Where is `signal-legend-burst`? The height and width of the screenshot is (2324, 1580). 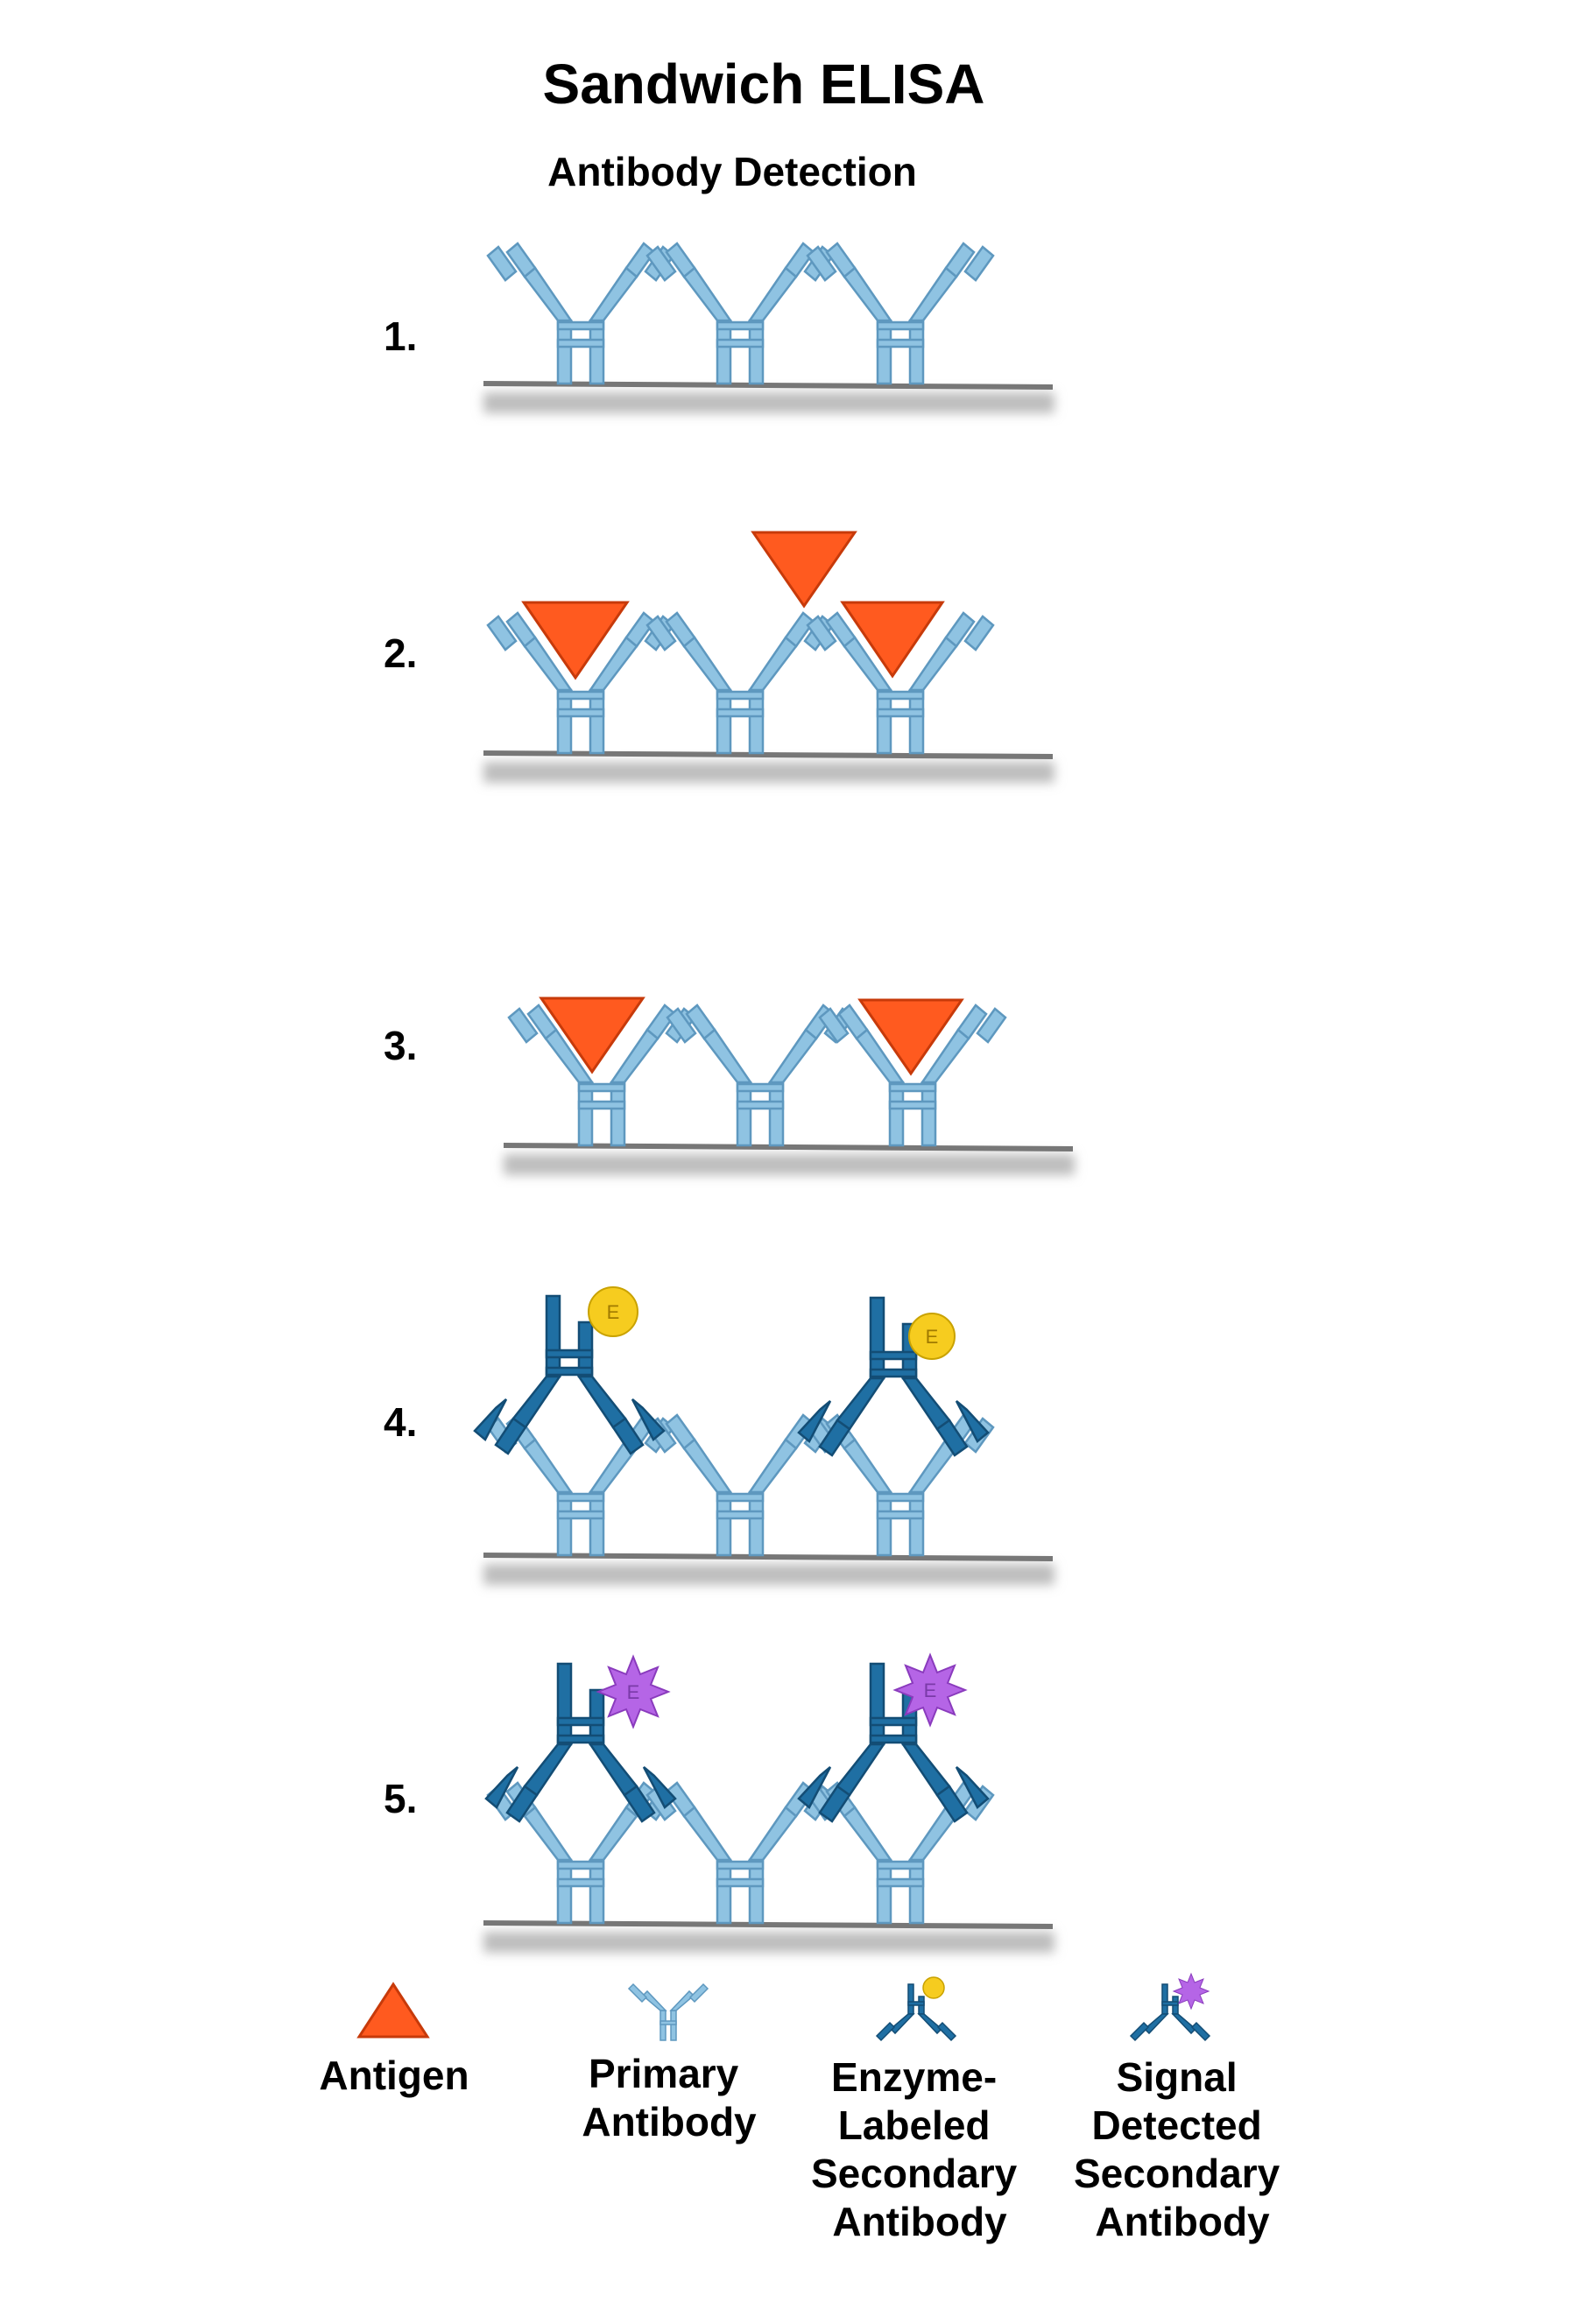 signal-legend-burst is located at coordinates (1191, 1991).